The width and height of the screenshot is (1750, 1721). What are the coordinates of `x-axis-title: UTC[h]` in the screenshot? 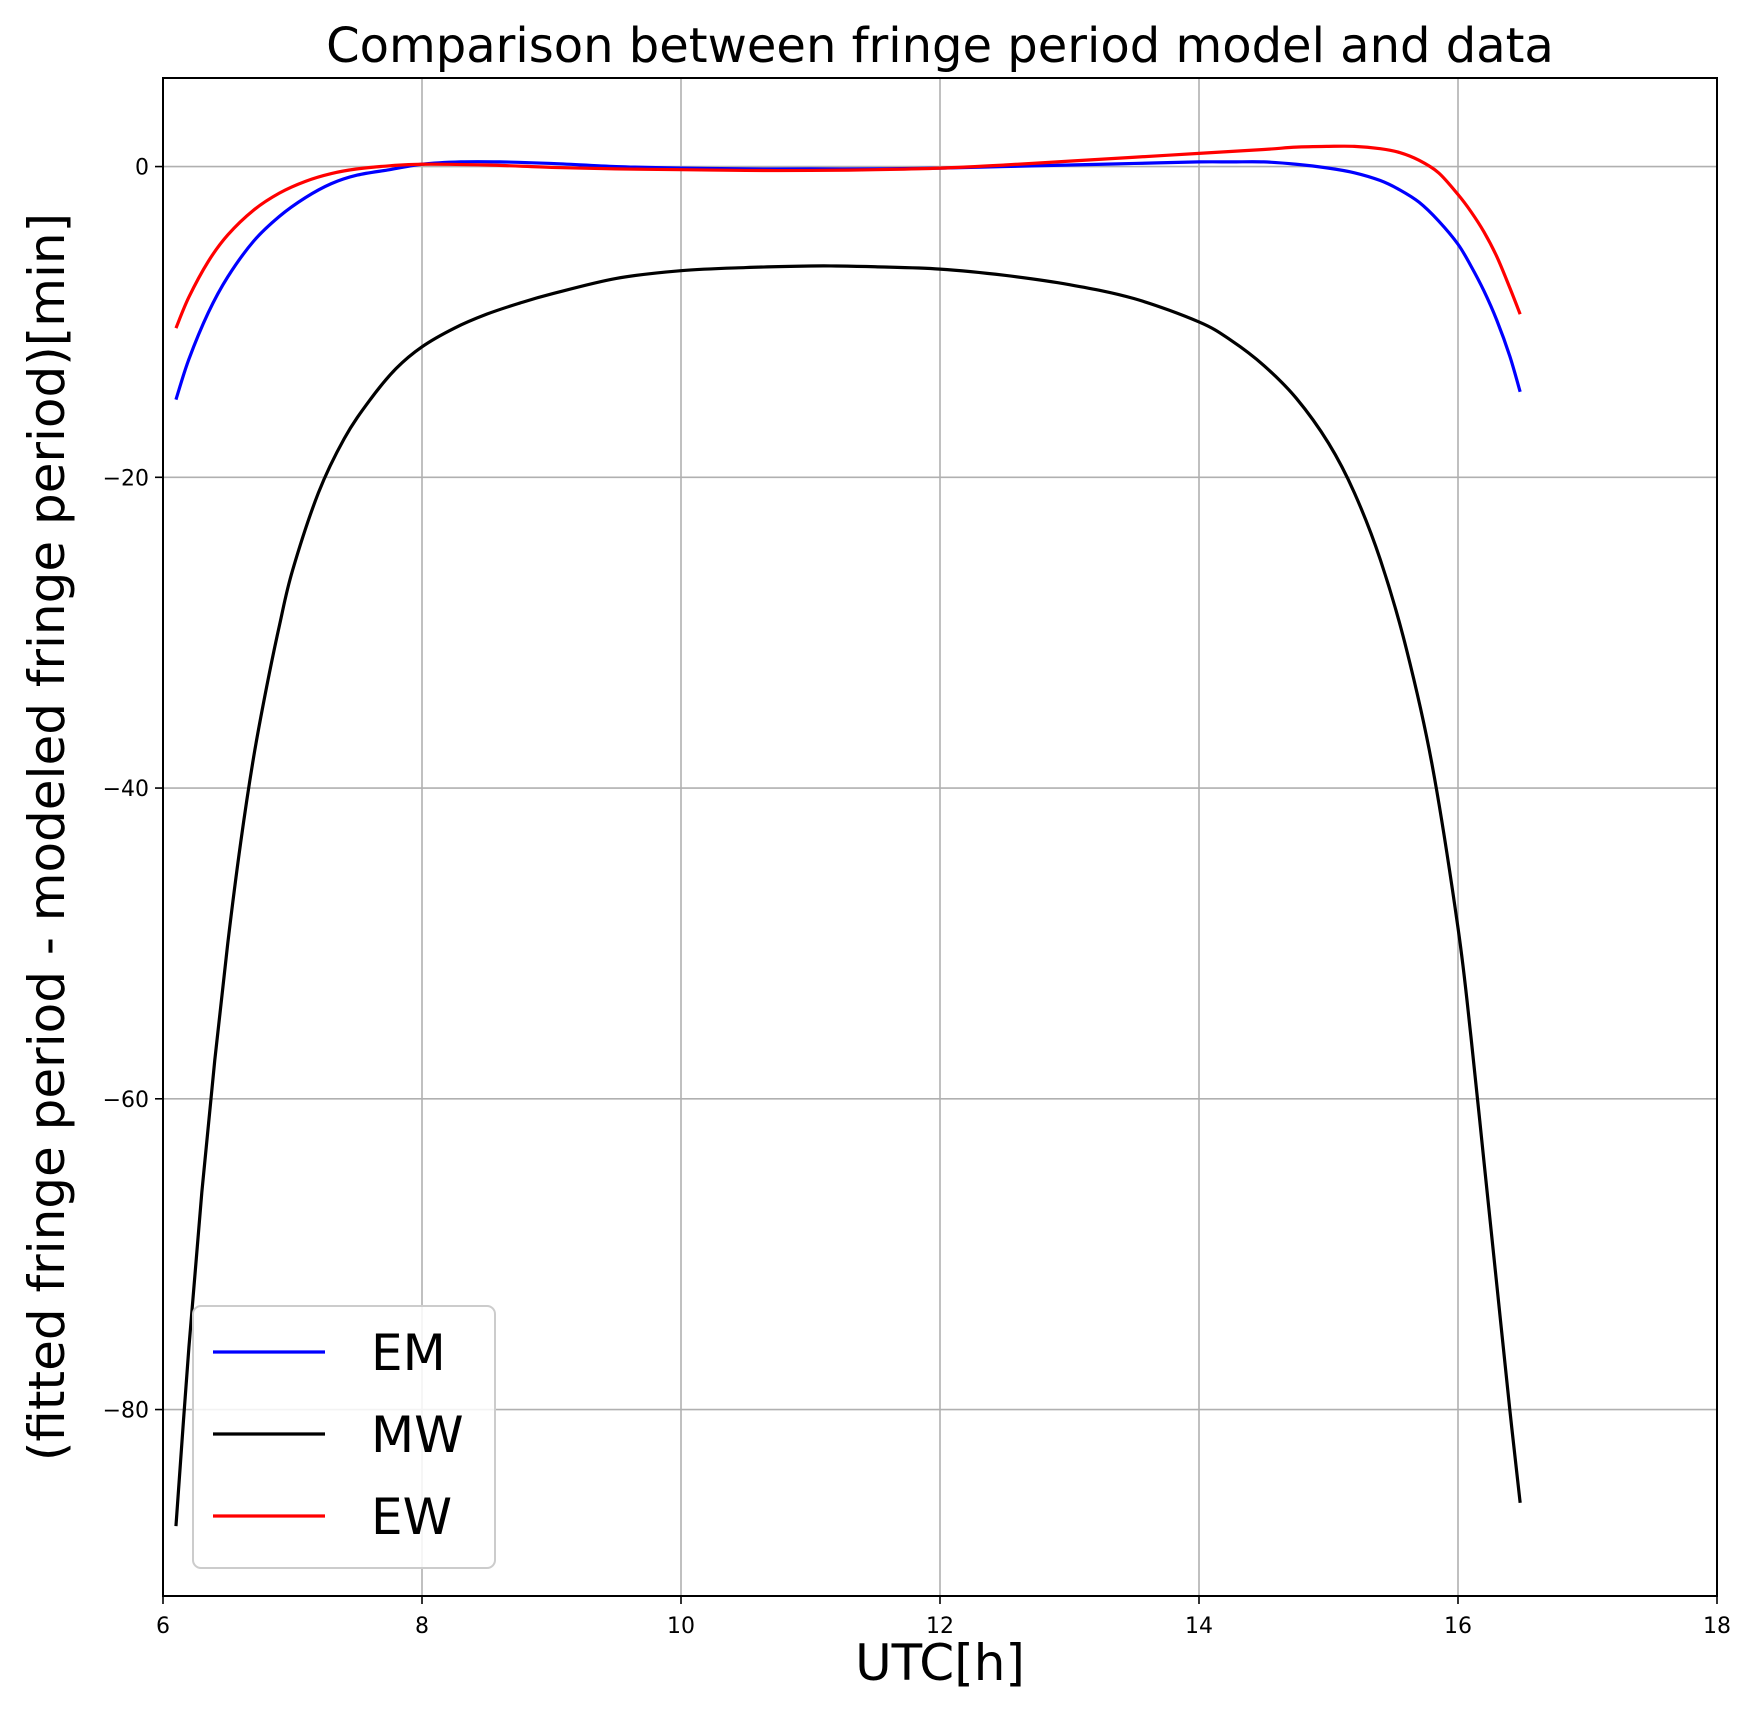 It's located at (940, 1663).